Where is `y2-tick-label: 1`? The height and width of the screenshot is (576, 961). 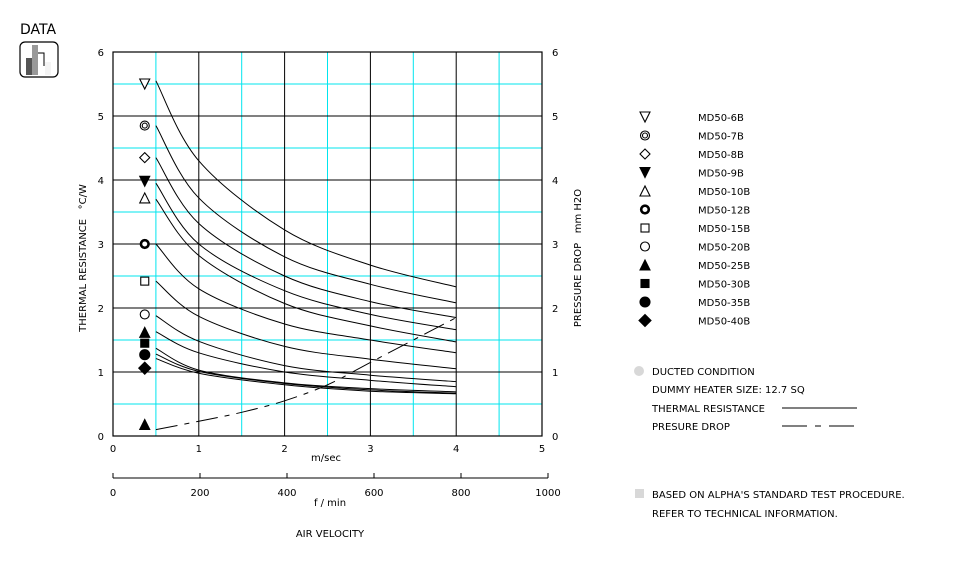
y2-tick-label: 1 is located at coordinates (555, 373).